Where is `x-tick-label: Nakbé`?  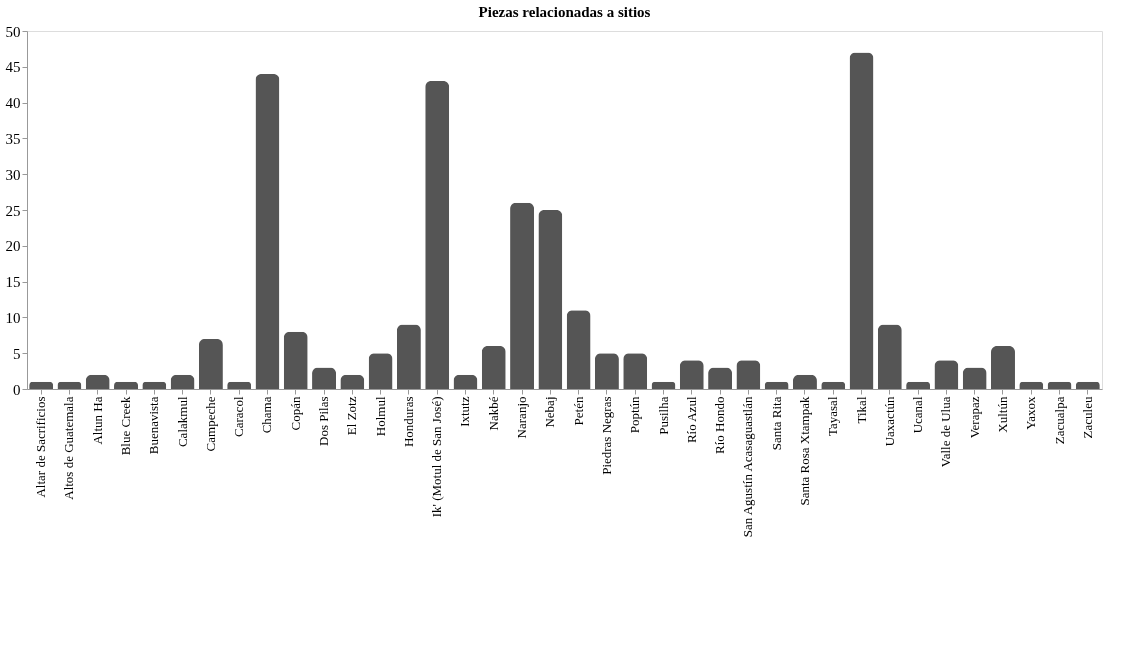
x-tick-label: Nakbé is located at coordinates (493, 413).